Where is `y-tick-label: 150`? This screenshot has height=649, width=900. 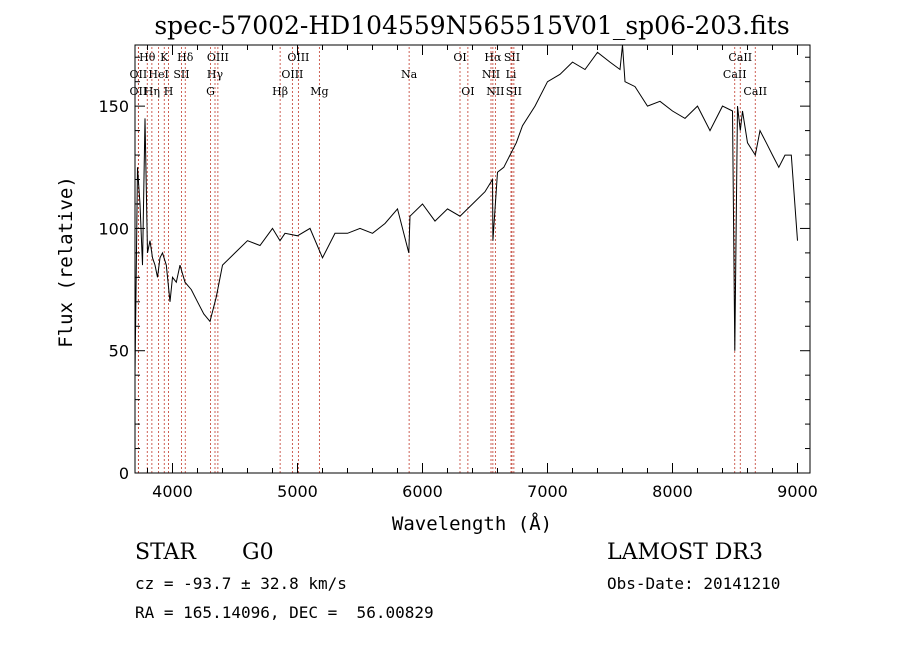 y-tick-label: 150 is located at coordinates (113, 106).